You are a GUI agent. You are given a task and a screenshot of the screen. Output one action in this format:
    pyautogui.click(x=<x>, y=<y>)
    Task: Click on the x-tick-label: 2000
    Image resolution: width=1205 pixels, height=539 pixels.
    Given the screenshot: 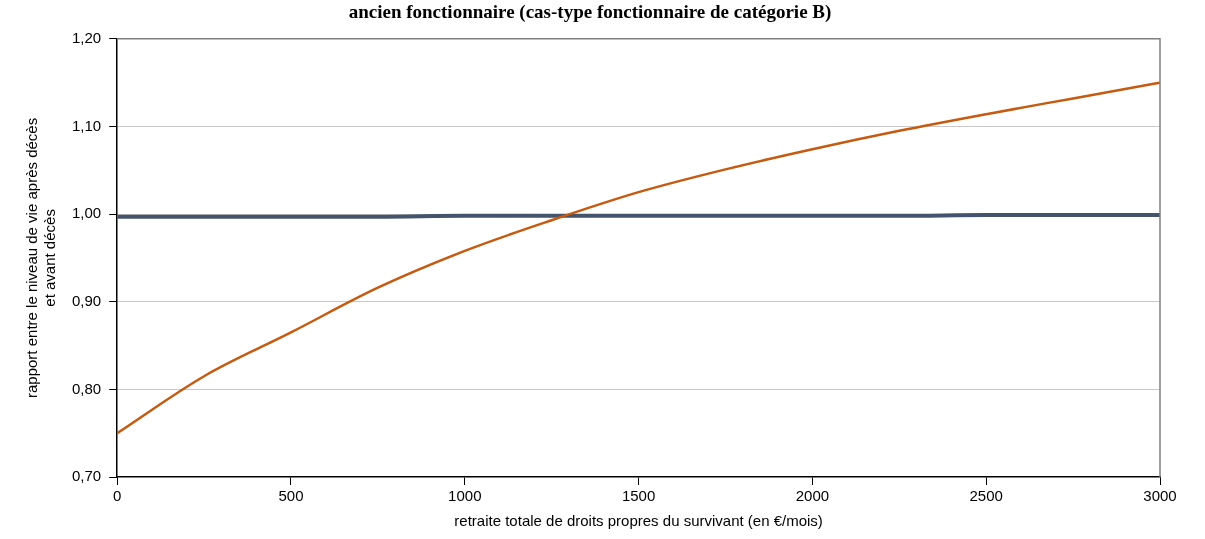 What is the action you would take?
    pyautogui.click(x=812, y=496)
    